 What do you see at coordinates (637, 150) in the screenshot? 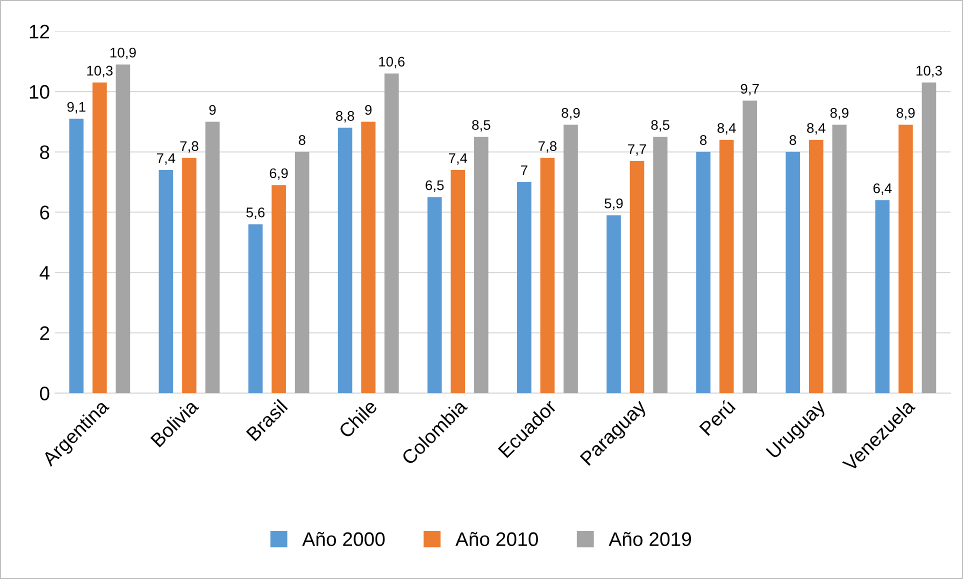
I see `data-label: 7,7` at bounding box center [637, 150].